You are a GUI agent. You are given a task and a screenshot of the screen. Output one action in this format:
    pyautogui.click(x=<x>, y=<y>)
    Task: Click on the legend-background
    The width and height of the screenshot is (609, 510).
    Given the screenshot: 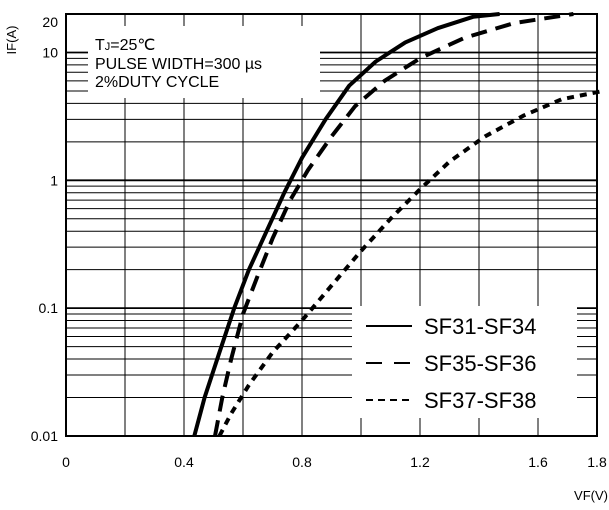 What is the action you would take?
    pyautogui.click(x=464, y=362)
    